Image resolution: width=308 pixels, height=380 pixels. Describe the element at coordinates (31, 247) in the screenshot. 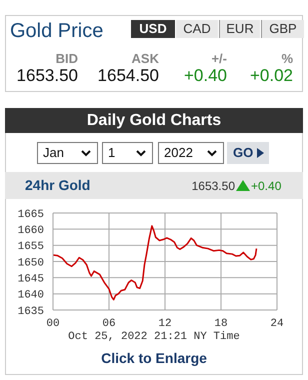

I see `y-tick-label: 1655` at that location.